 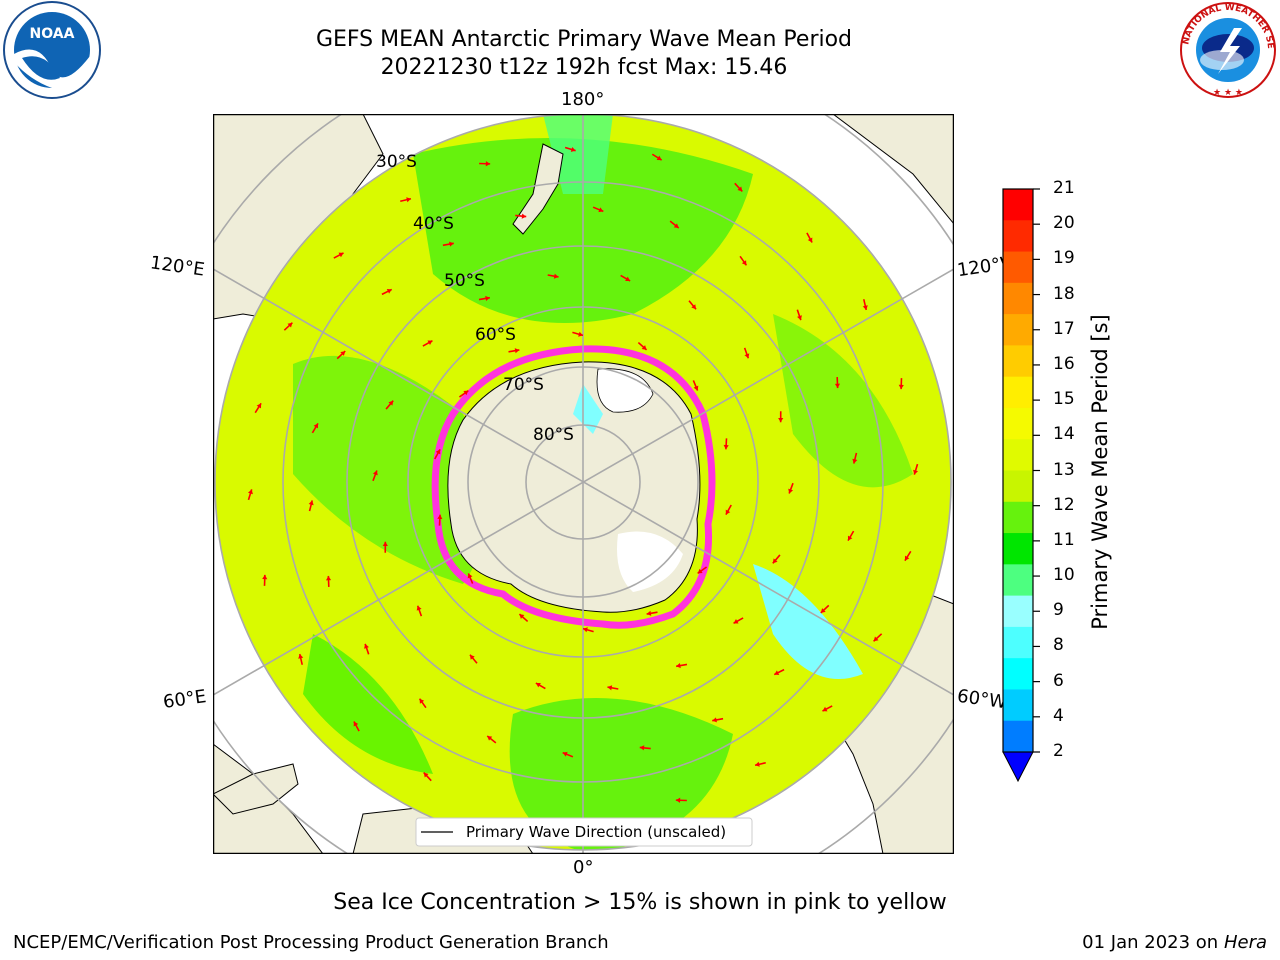 What do you see at coordinates (1064, 293) in the screenshot?
I see `colorbar-tick-label: 18` at bounding box center [1064, 293].